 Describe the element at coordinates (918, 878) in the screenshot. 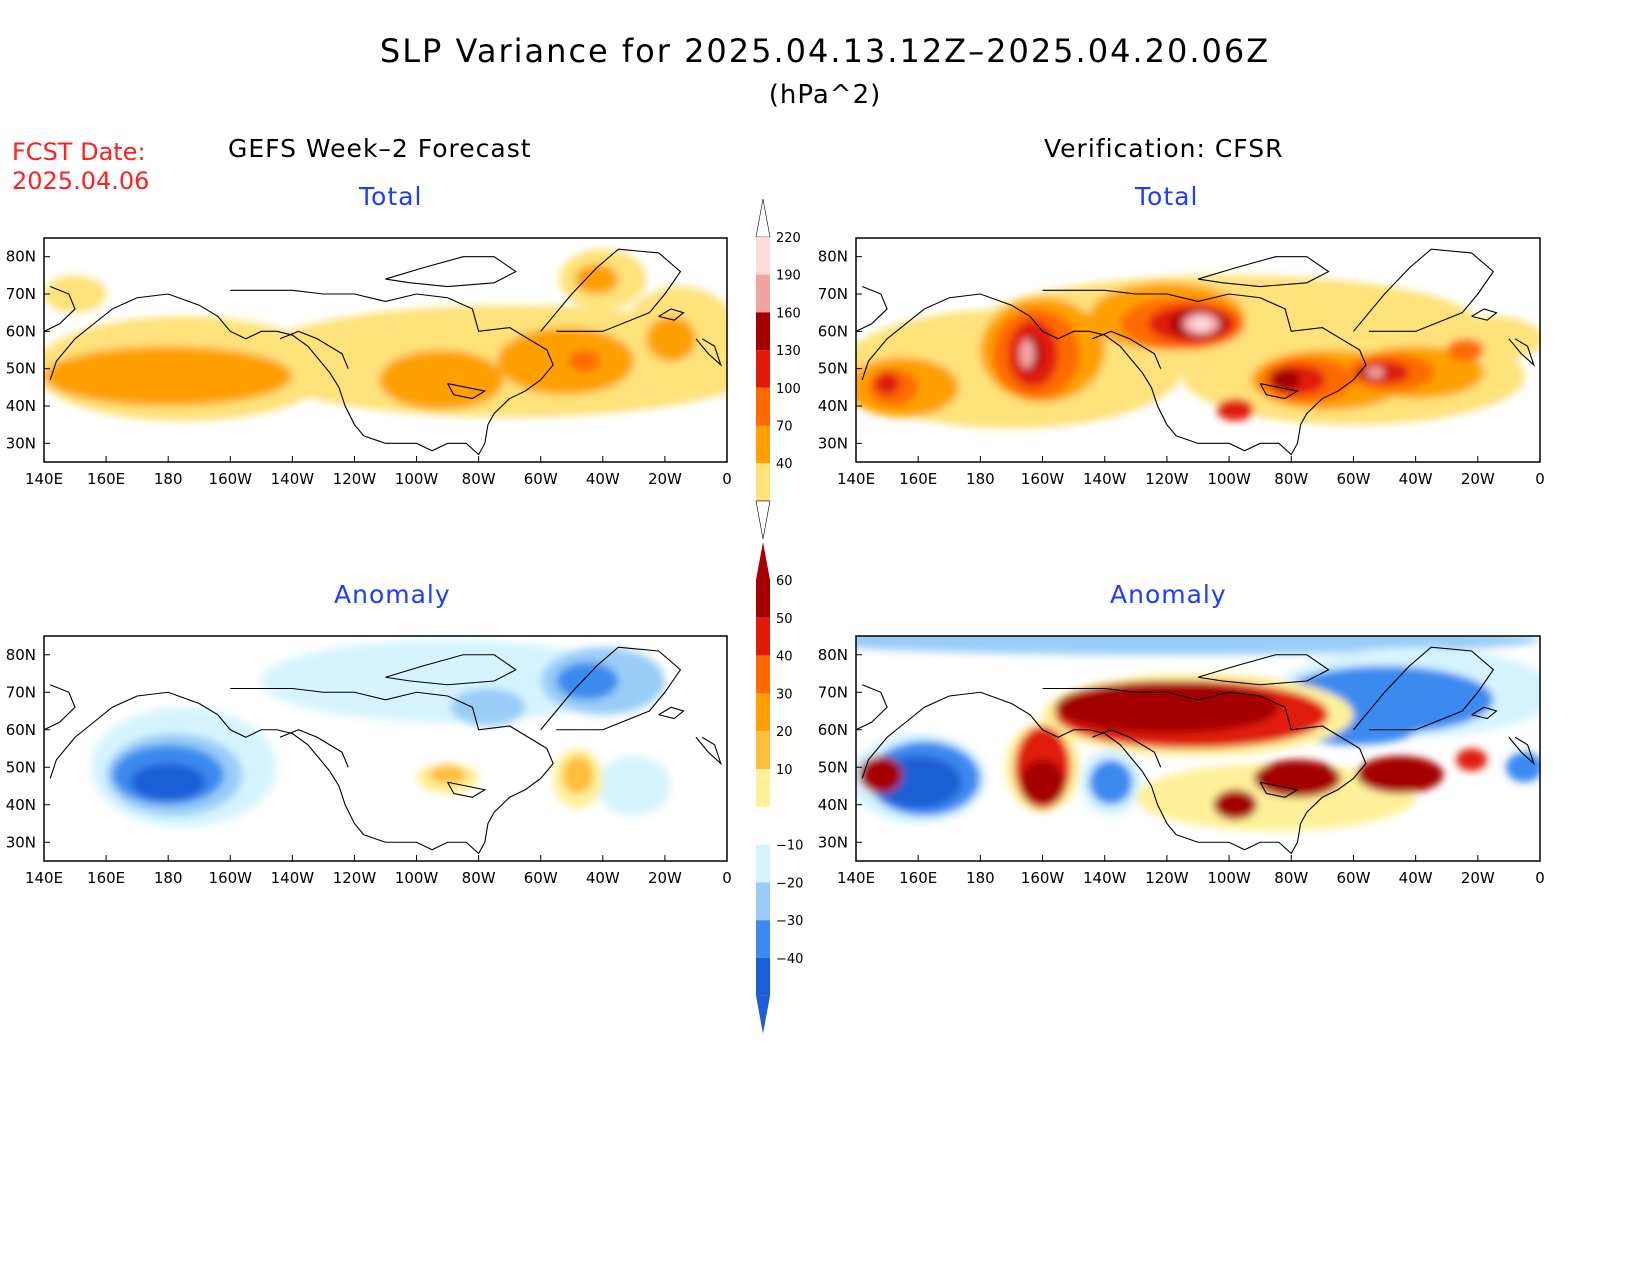

I see `cfsr-anomaly-lon-label: 160E` at that location.